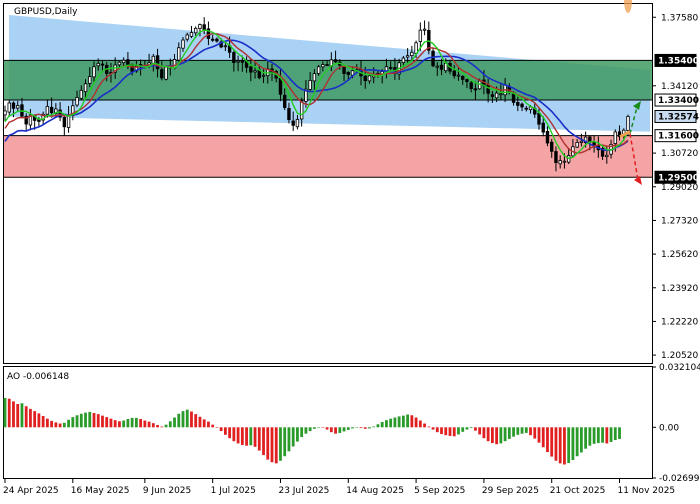 The image size is (700, 504). What do you see at coordinates (167, 491) in the screenshot?
I see `time-tick-label: 9 Jun 2025` at bounding box center [167, 491].